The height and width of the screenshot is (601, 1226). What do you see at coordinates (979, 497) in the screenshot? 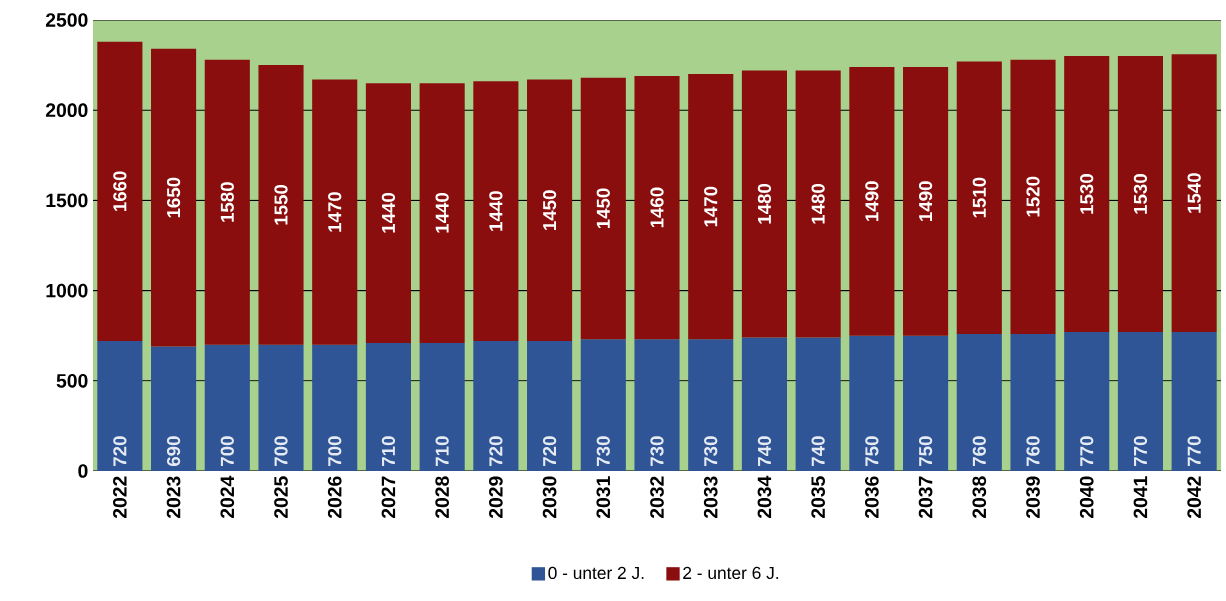
I see `x-tick-label: 2038` at bounding box center [979, 497].